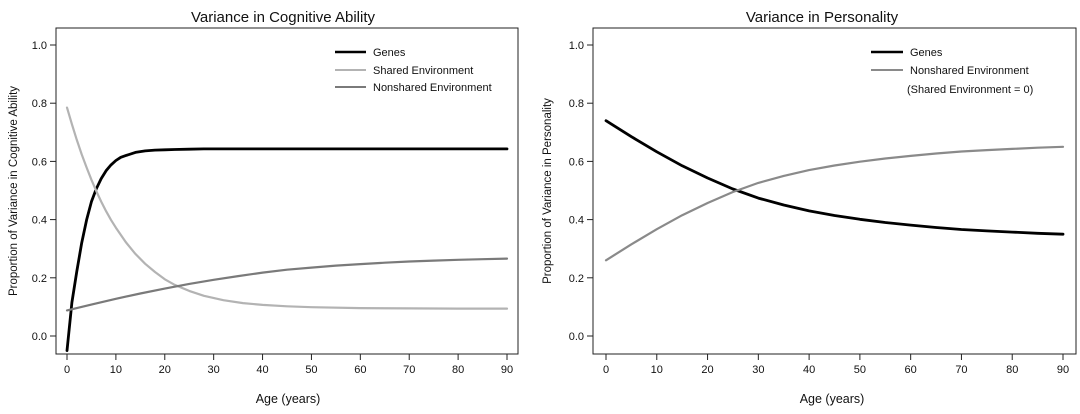  Describe the element at coordinates (548, 191) in the screenshot. I see `y-axis-label: Proportion of Variance in Personality` at that location.